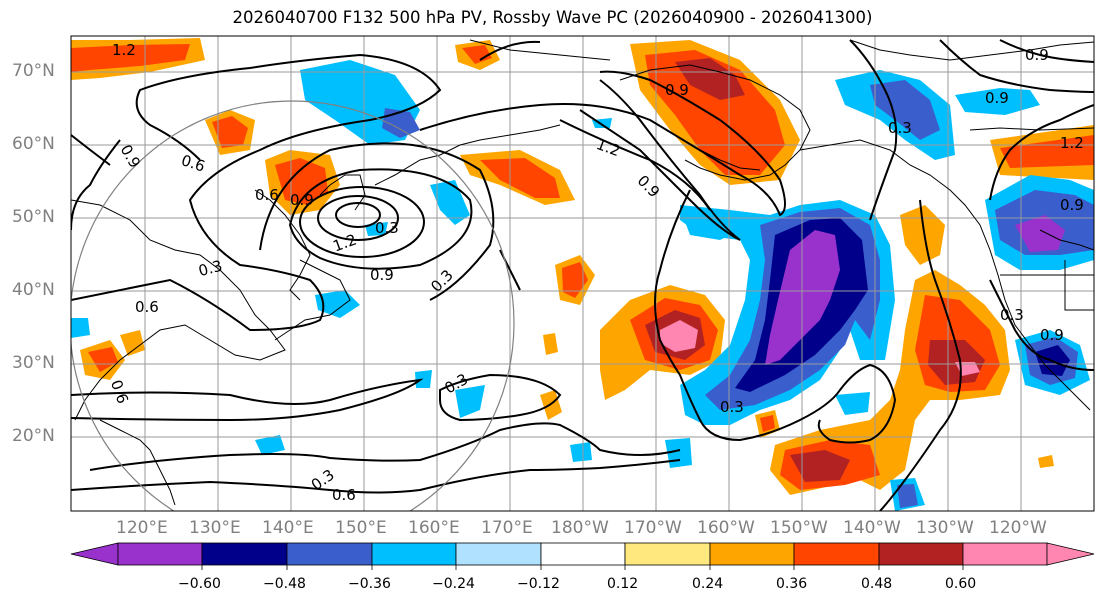 The height and width of the screenshot is (604, 1105). I want to click on latitude-label: 70°N, so click(33, 71).